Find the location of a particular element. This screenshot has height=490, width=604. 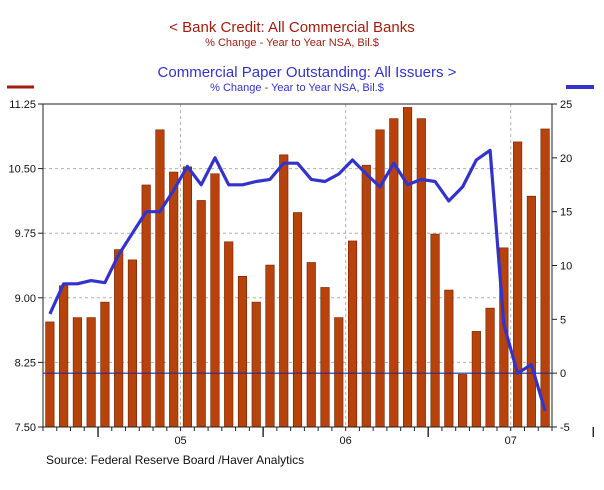

right-tick-label: 20 is located at coordinates (566, 159).